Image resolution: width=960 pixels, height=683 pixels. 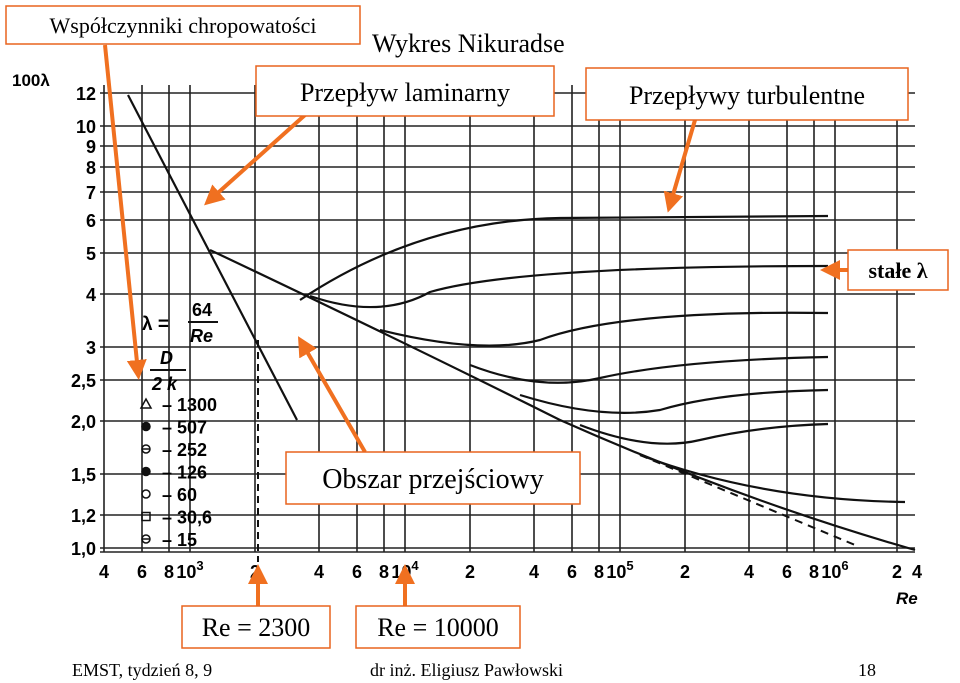 What do you see at coordinates (83, 422) in the screenshot?
I see `y-tick-label: 2,0` at bounding box center [83, 422].